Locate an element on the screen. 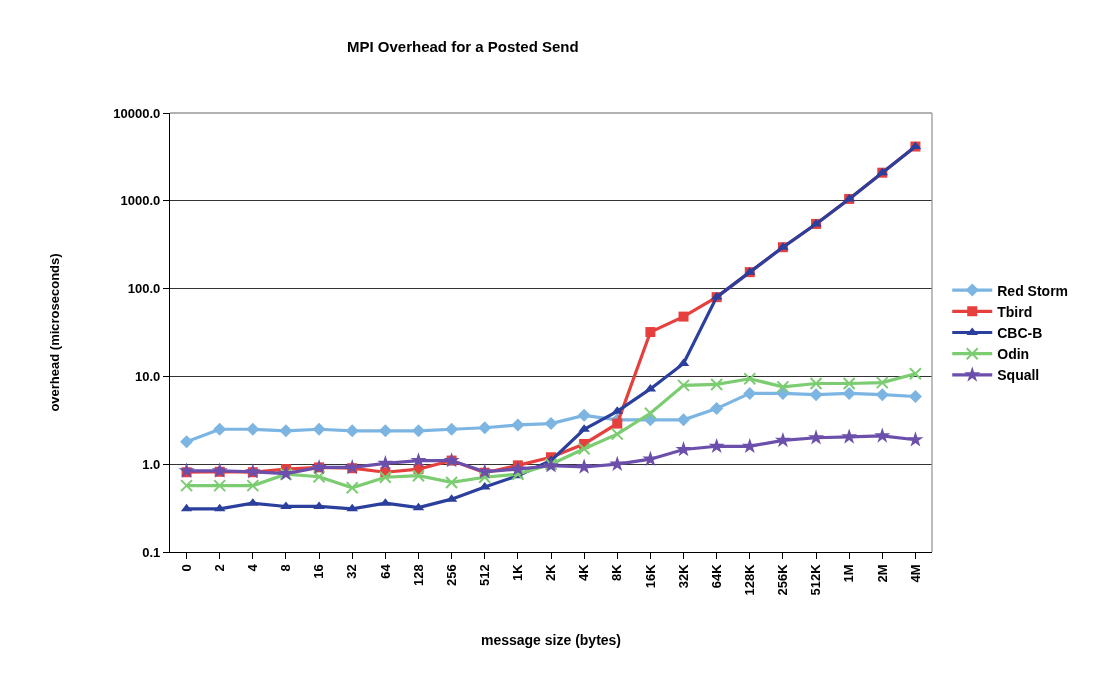 The height and width of the screenshot is (677, 1102). x-tick-label: 4K is located at coordinates (584, 572).